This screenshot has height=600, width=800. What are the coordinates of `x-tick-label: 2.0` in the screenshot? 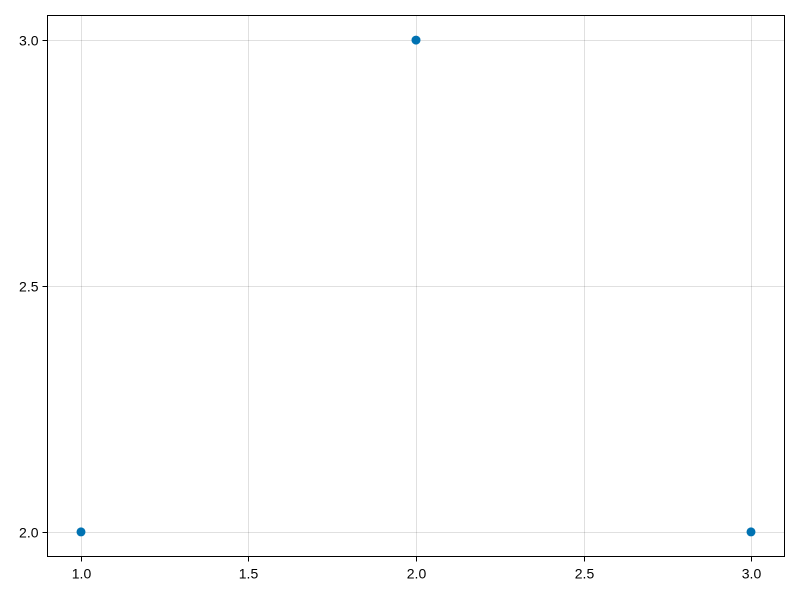 It's located at (417, 574).